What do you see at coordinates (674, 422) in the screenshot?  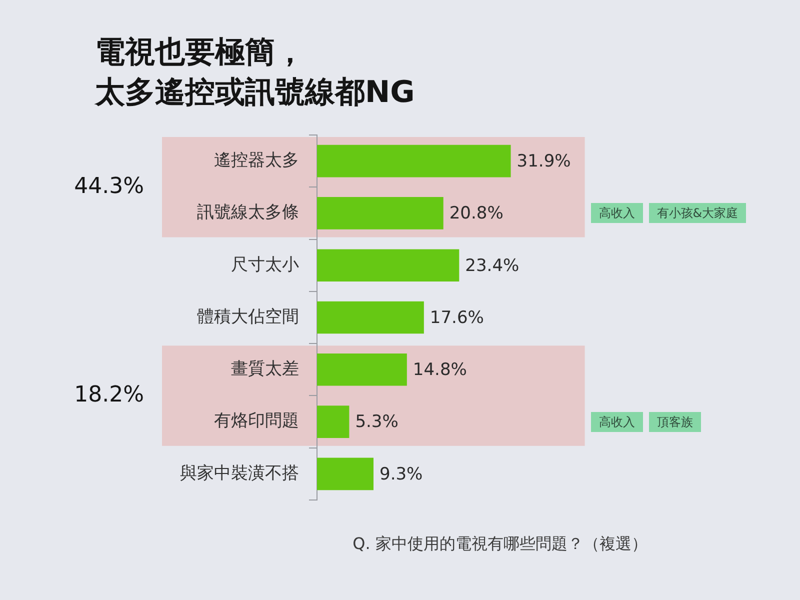 I see `text: 頂客族` at bounding box center [674, 422].